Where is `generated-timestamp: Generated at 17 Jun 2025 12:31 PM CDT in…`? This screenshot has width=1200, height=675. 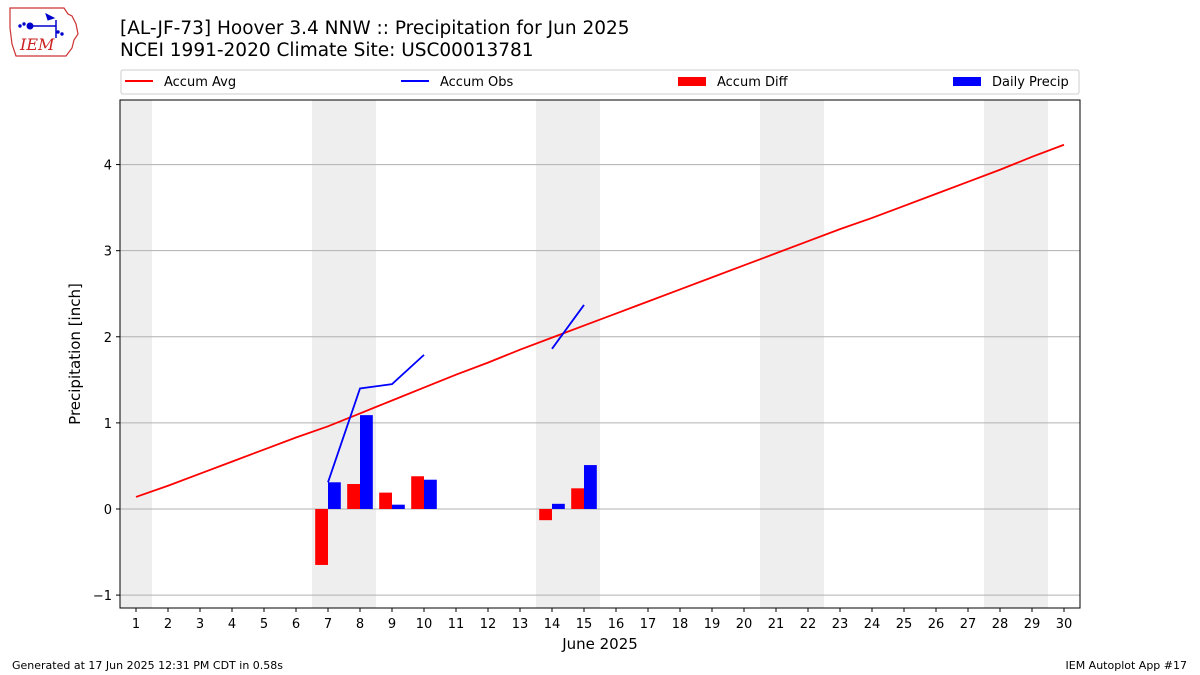 generated-timestamp: Generated at 17 Jun 2025 12:31 PM CDT in… is located at coordinates (148, 665).